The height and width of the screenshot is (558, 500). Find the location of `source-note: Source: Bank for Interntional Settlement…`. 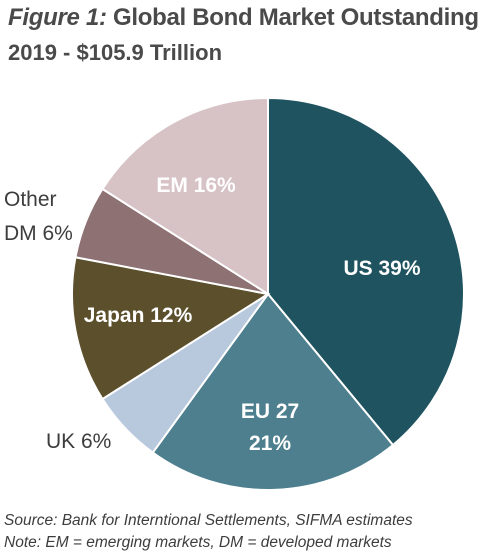

source-note: Source: Bank for Interntional Settlement… is located at coordinates (208, 520).